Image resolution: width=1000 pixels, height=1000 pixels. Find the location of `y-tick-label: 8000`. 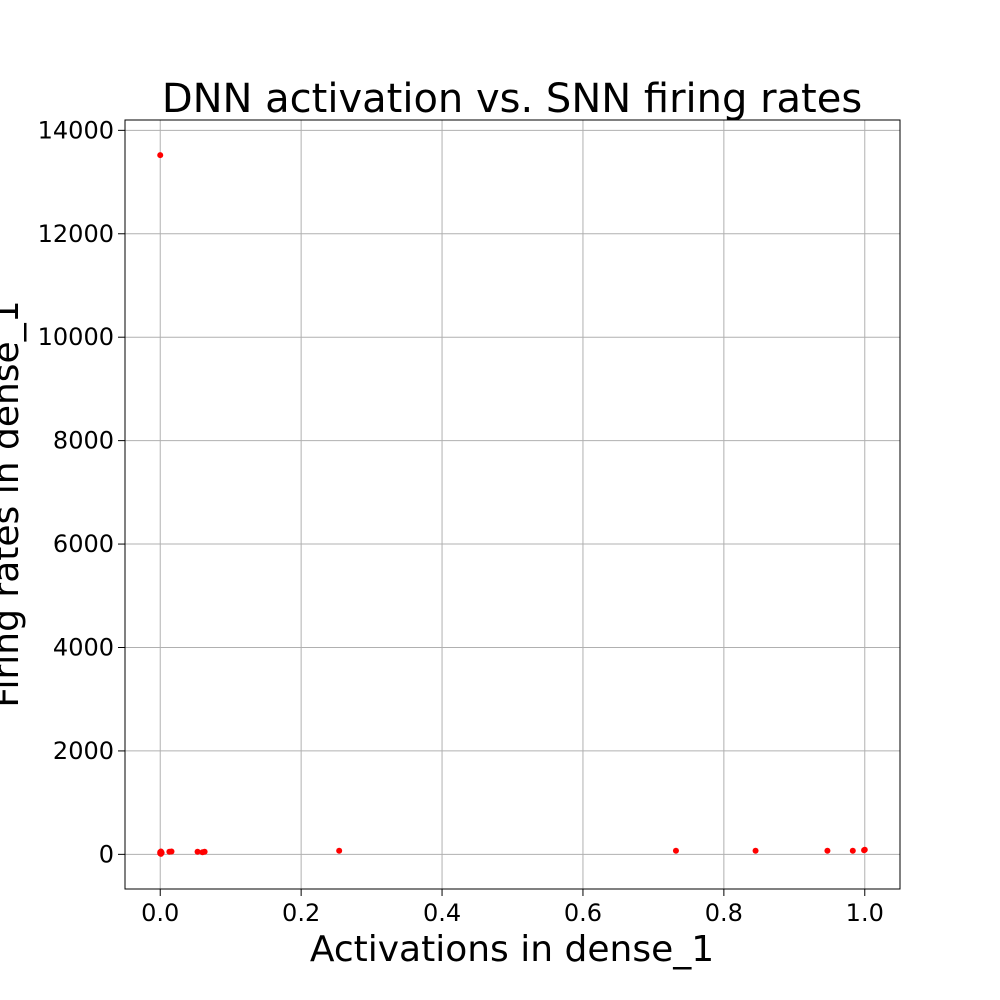

y-tick-label: 8000 is located at coordinates (83, 441).